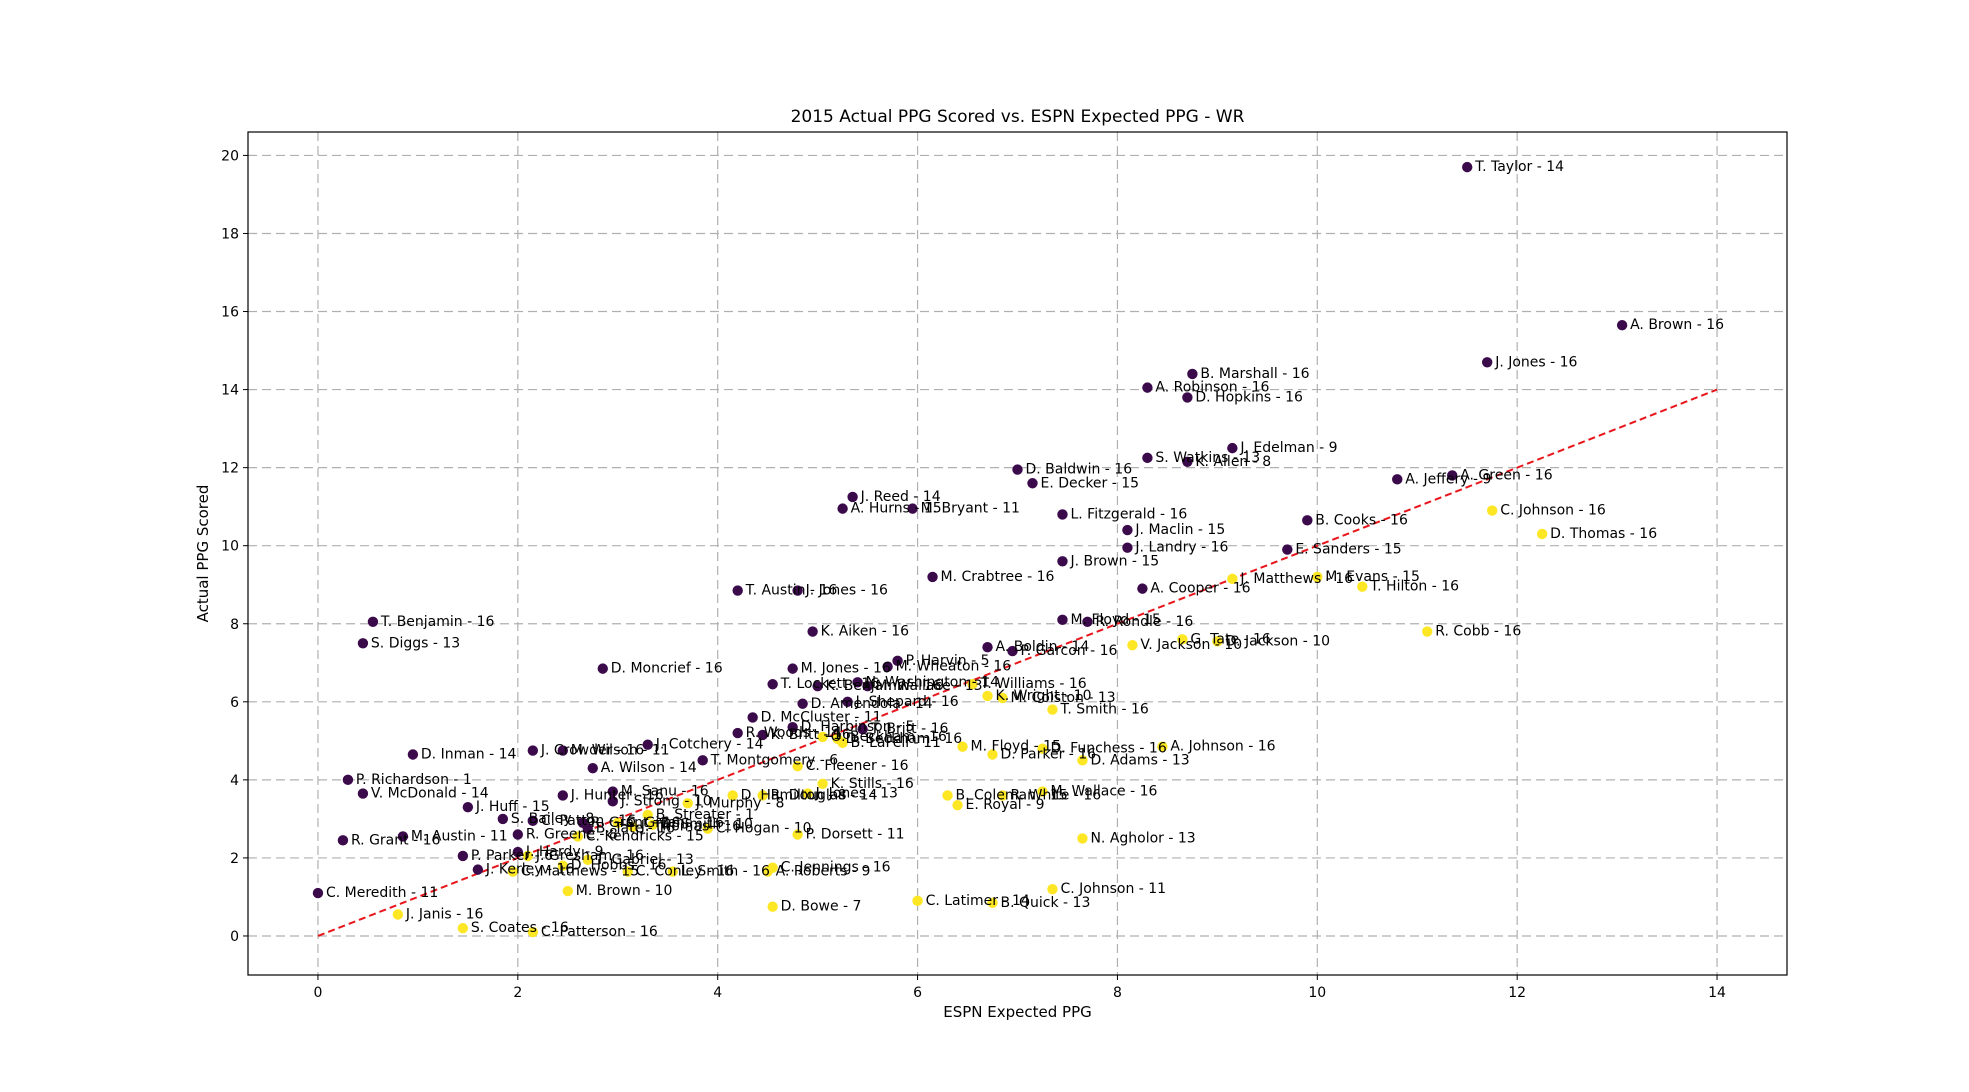 This screenshot has width=1969, height=1092. Describe the element at coordinates (1069, 651) in the screenshot. I see `data-point-label: P. Garcon - 16` at that location.